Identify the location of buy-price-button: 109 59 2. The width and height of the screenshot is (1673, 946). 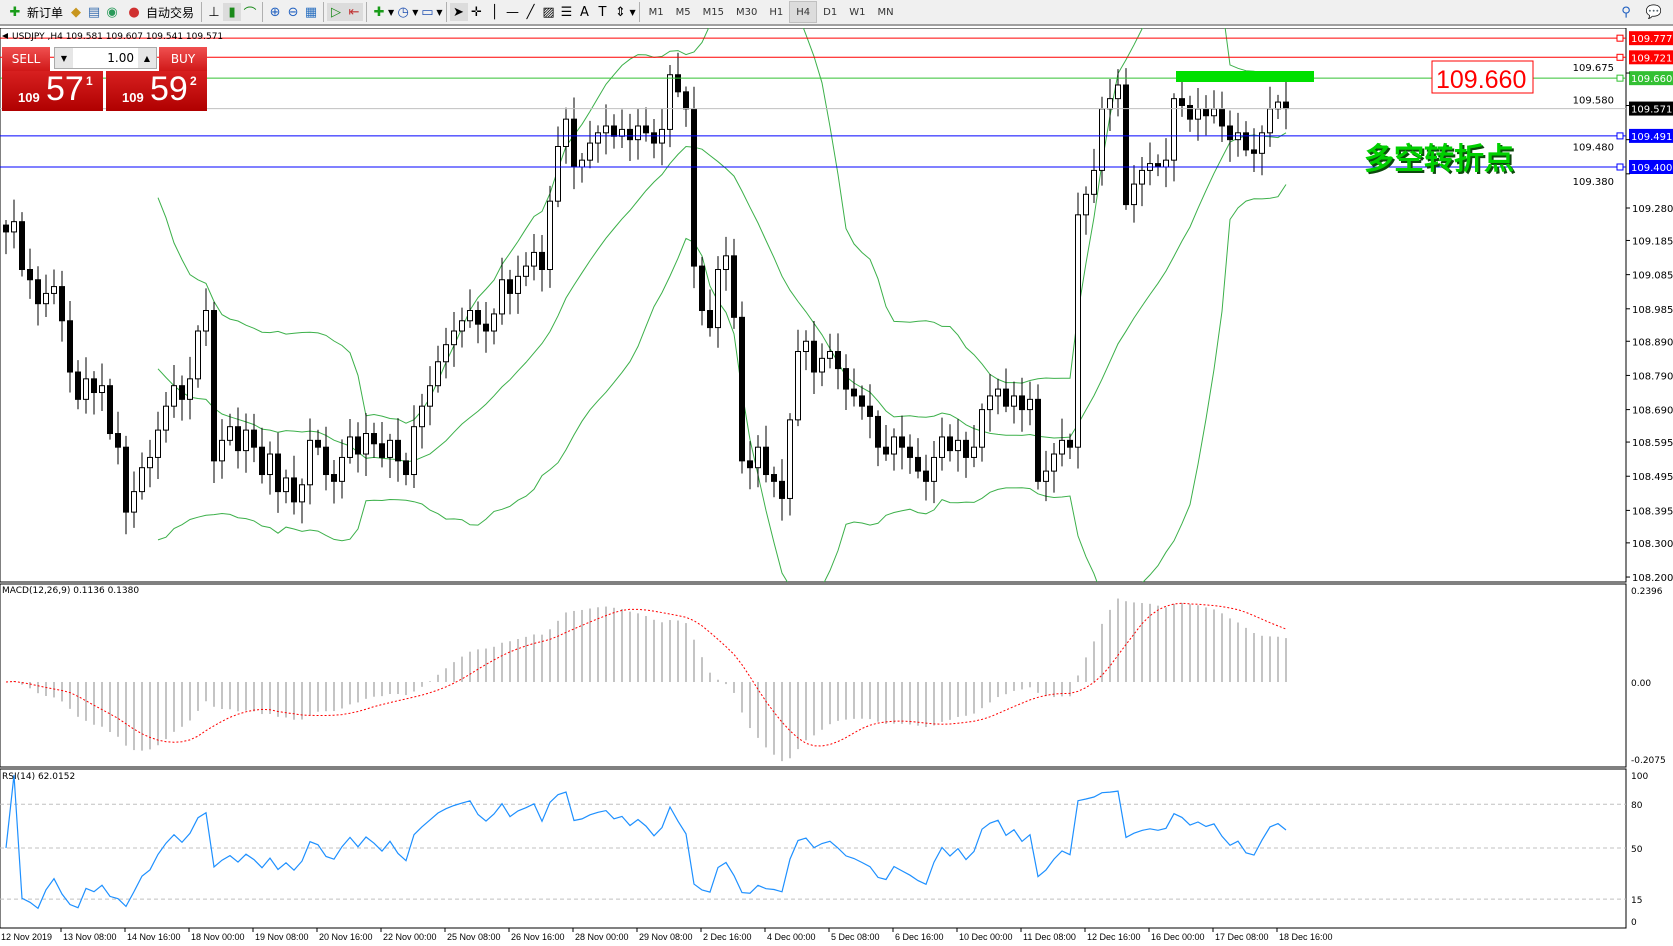
(156, 91).